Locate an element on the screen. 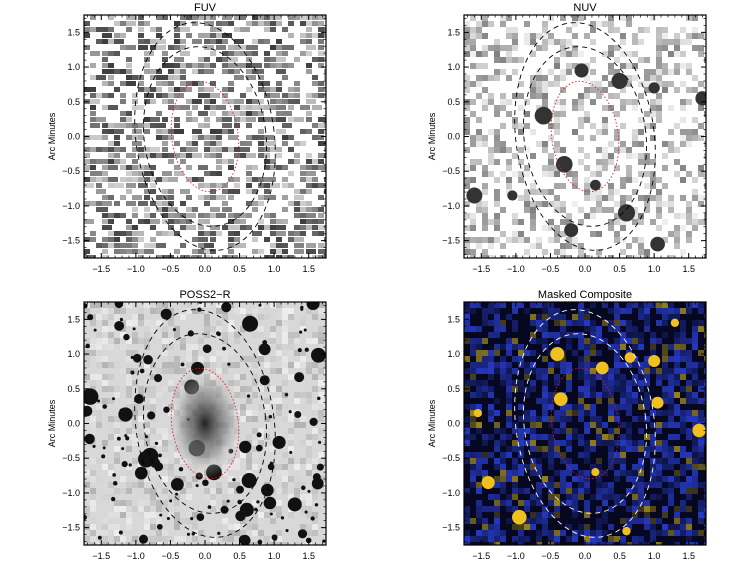 This screenshot has width=756, height=581. panel-title: NUV is located at coordinates (585, 8).